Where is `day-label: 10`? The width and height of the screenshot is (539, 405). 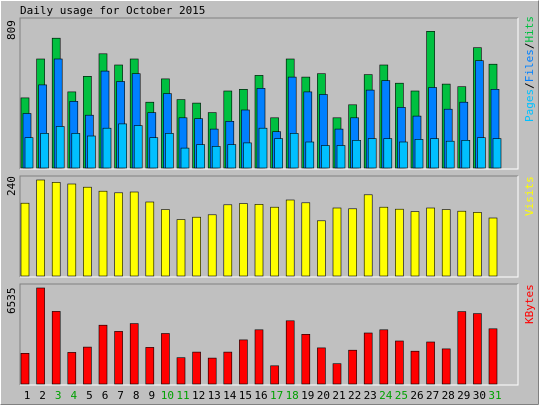
day-label: 10 is located at coordinates (167, 395).